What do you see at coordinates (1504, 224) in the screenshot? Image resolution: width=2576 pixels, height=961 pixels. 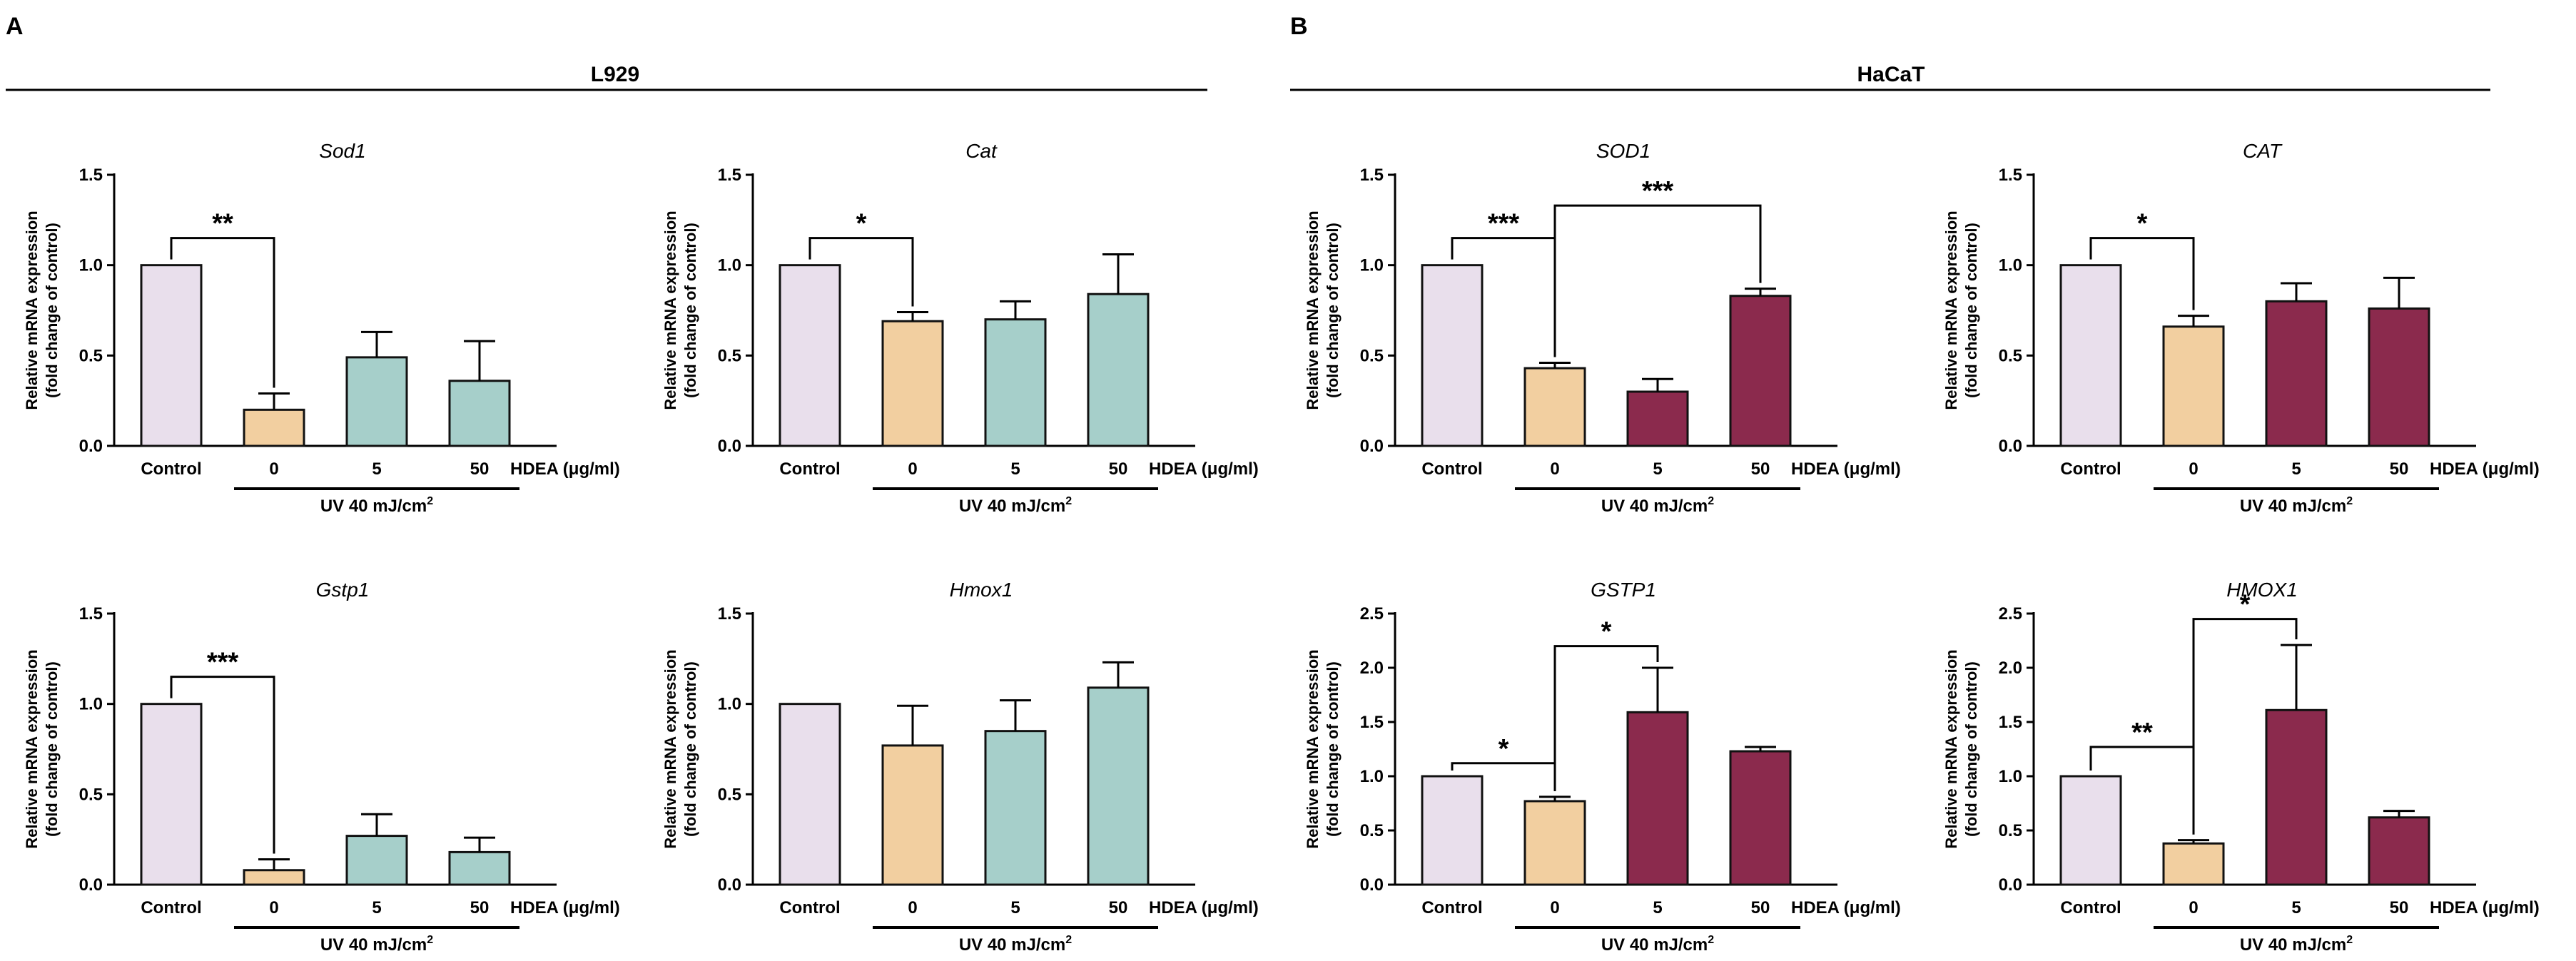 I see `significance-label: ***` at bounding box center [1504, 224].